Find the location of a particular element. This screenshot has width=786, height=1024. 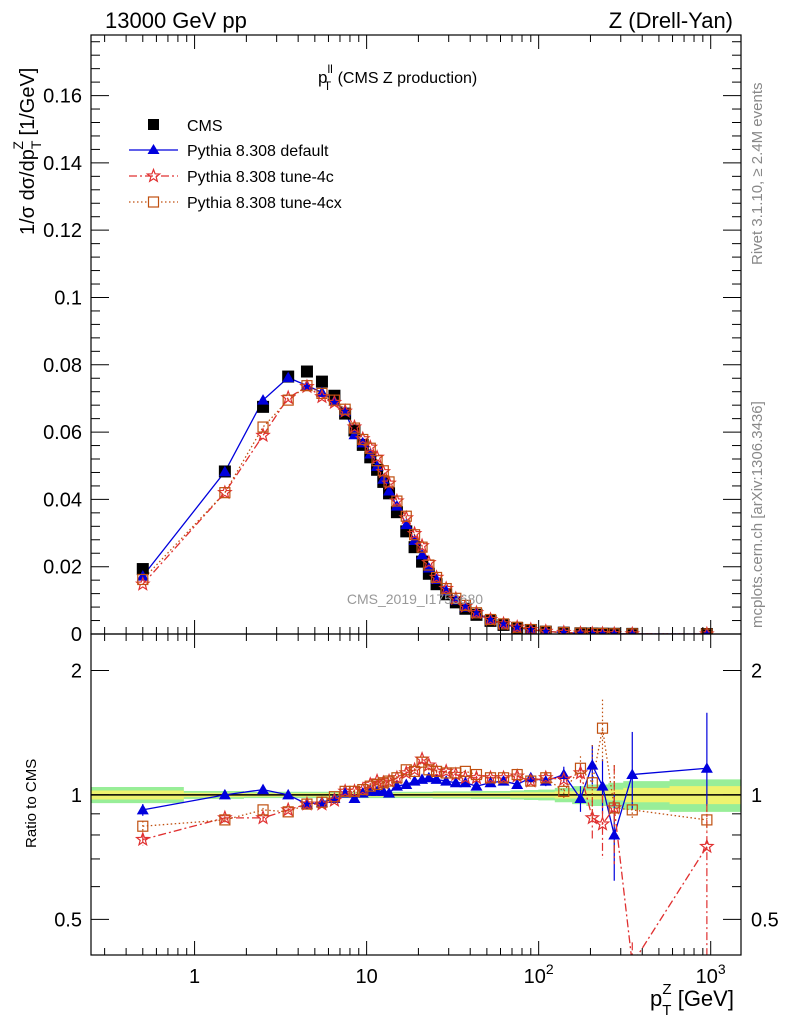

chart-title-sup: ll is located at coordinates (329, 69).